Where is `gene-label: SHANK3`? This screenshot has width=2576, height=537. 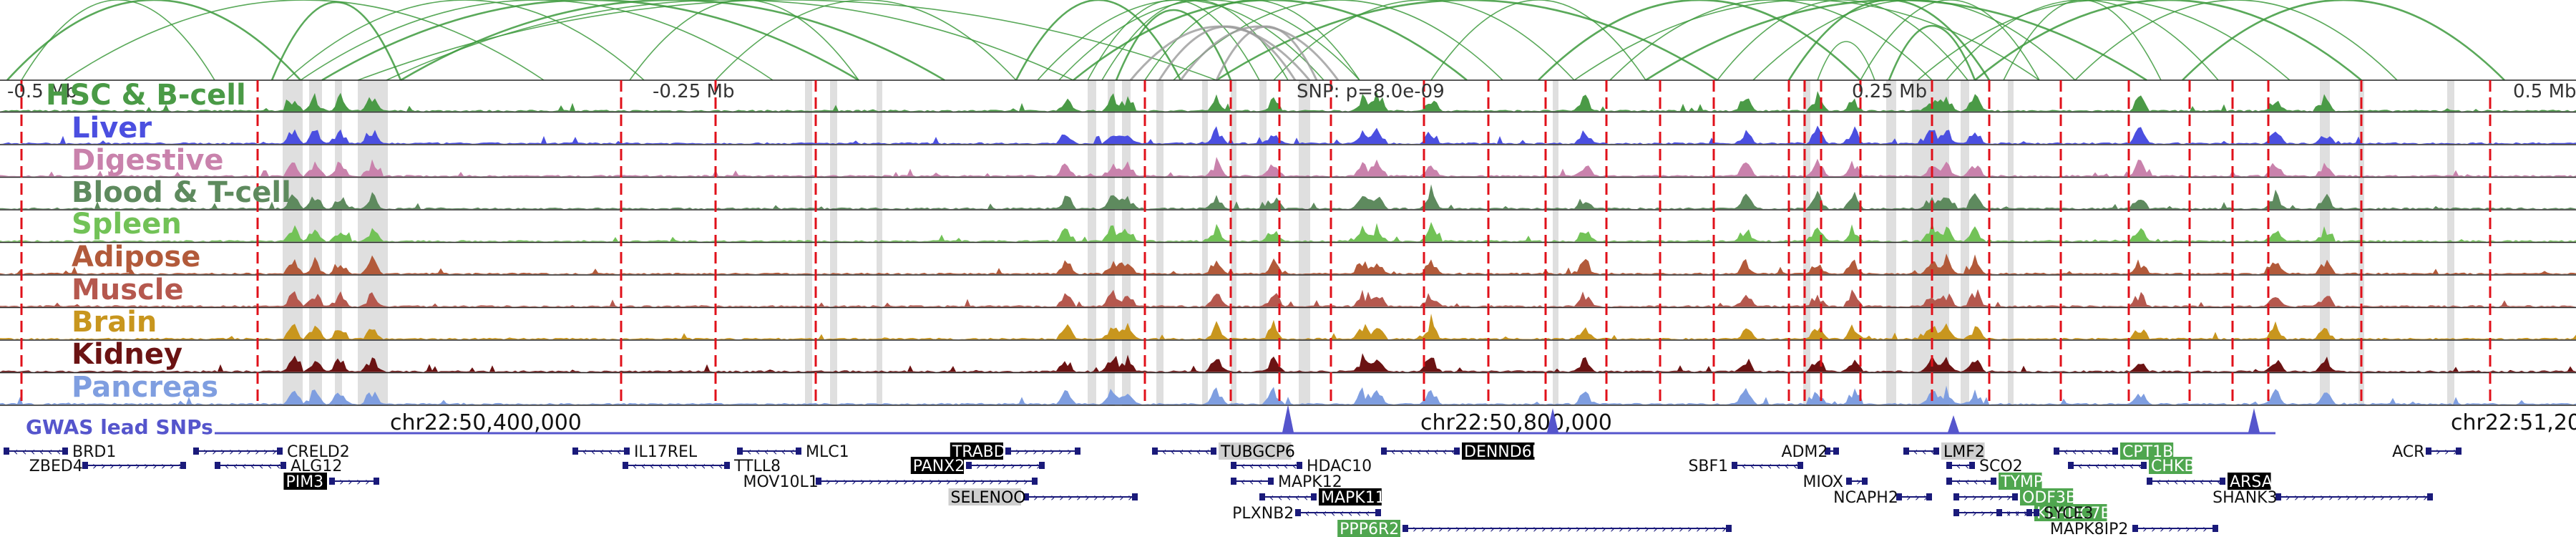 gene-label: SHANK3 is located at coordinates (2244, 498).